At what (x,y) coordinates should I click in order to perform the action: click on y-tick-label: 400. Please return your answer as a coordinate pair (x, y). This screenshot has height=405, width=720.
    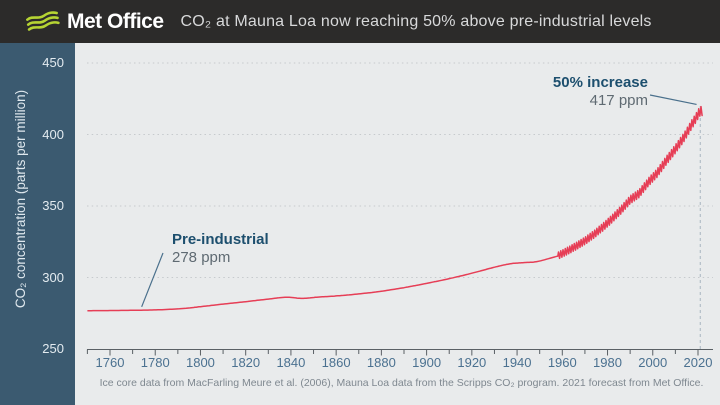
    Looking at the image, I should click on (53, 134).